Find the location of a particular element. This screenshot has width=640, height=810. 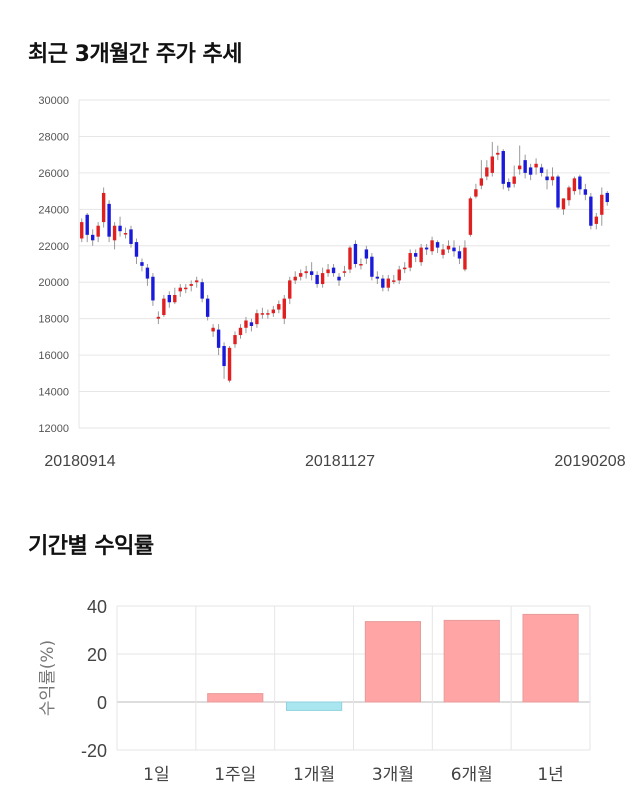

y-tick-label: 20 is located at coordinates (97, 655).